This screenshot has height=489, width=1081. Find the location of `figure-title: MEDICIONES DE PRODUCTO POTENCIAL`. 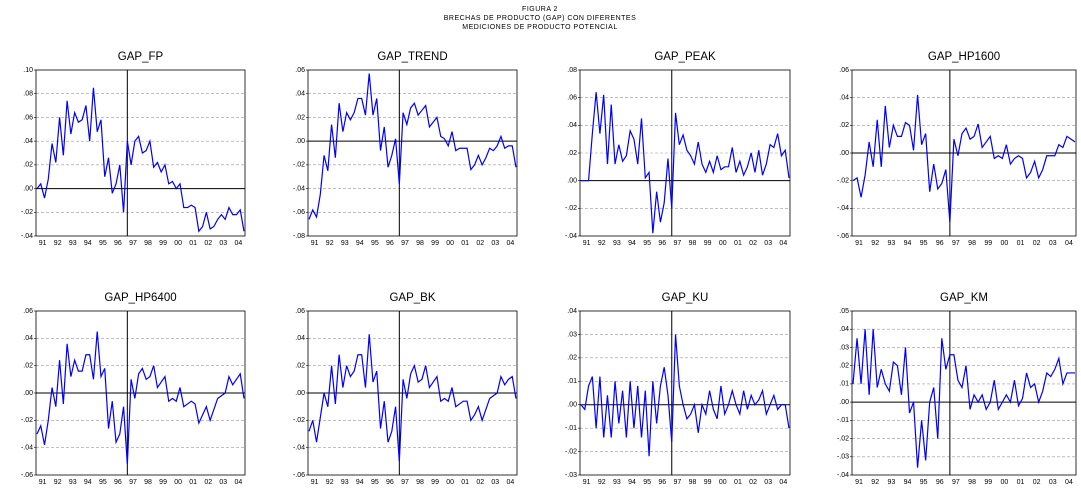

figure-title: MEDICIONES DE PRODUCTO POTENCIAL is located at coordinates (540, 27).